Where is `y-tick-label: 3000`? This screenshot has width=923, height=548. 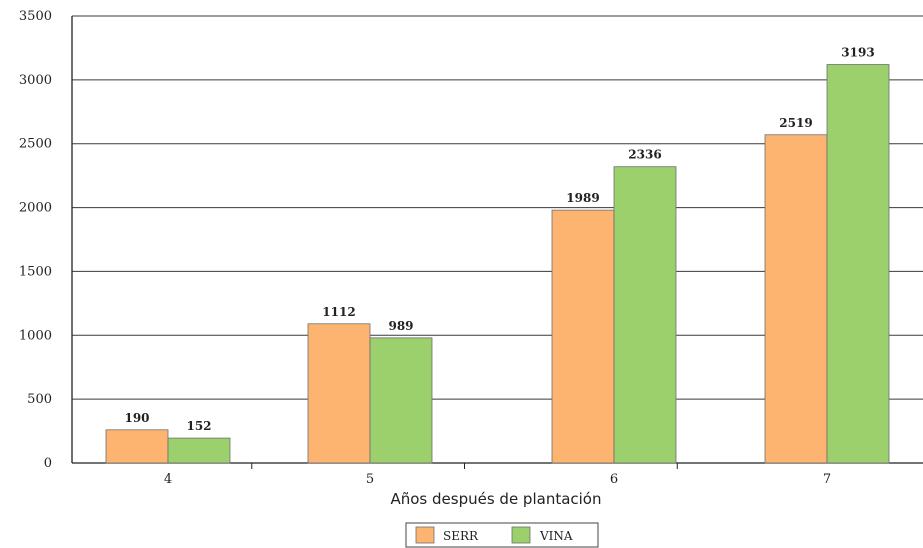 y-tick-label: 3000 is located at coordinates (35, 80).